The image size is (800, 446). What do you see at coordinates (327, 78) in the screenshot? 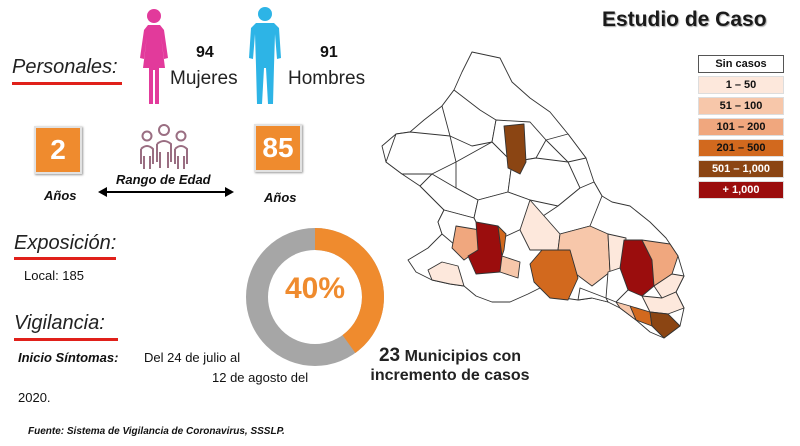
I see `hombres-label: Hombres` at bounding box center [327, 78].